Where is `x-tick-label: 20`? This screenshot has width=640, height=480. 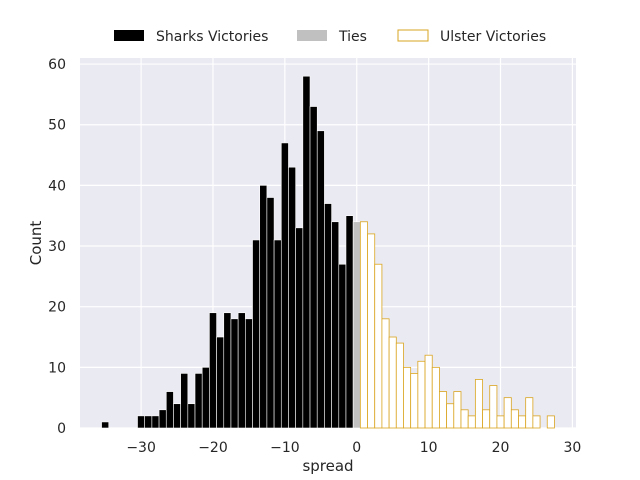
x-tick-label: 20 is located at coordinates (501, 448).